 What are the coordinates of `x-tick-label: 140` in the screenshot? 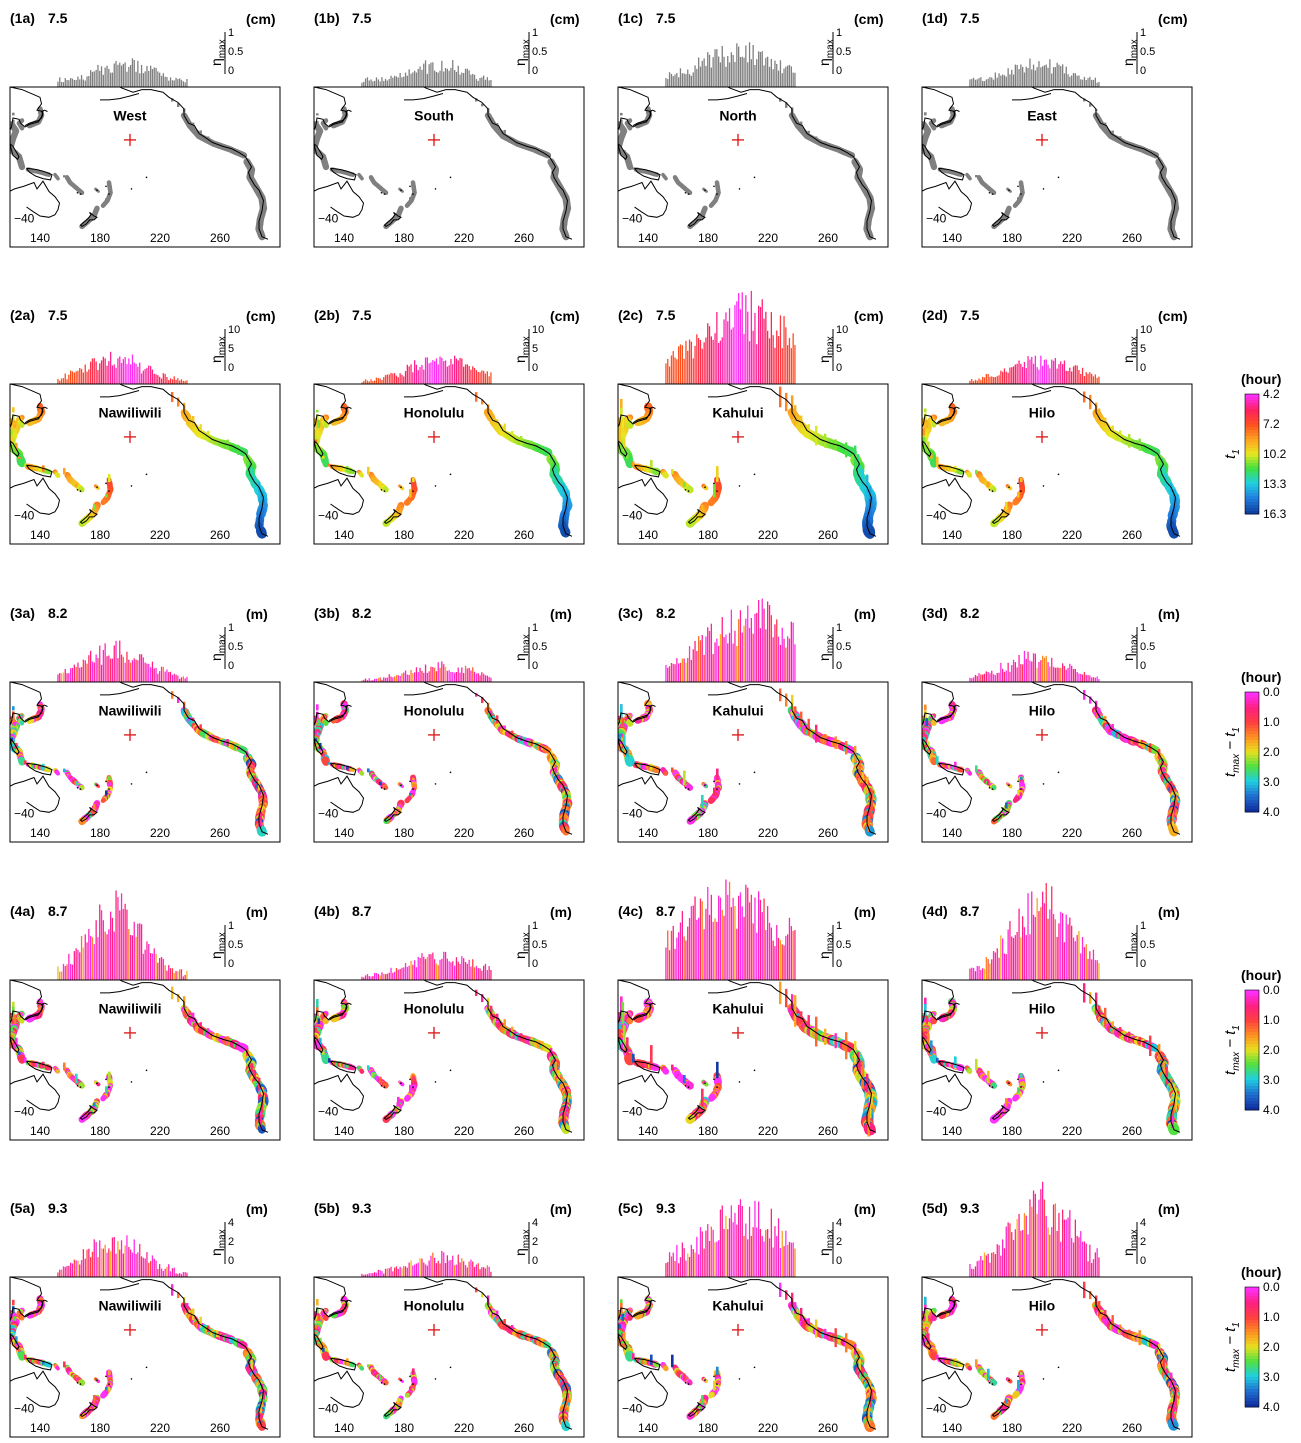 It's located at (40, 1131).